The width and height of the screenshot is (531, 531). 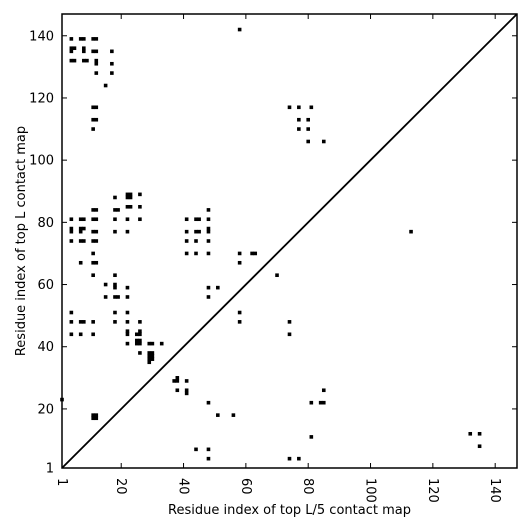 I want to click on x-tick-label: 100, so click(x=370, y=490).